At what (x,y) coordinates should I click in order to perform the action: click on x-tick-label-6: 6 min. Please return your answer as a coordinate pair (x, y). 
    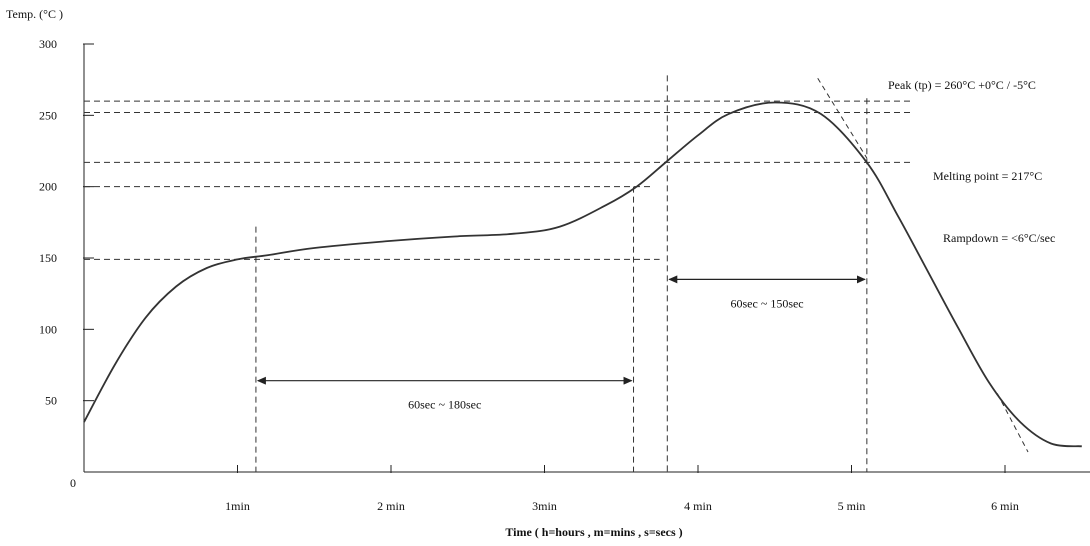
    Looking at the image, I should click on (1005, 506).